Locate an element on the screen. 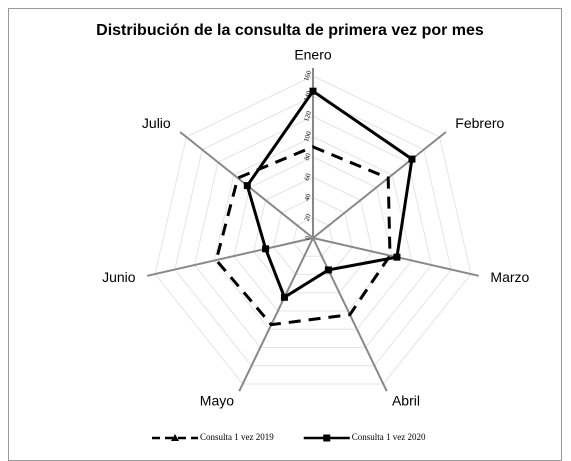 The width and height of the screenshot is (571, 461). r-tick-label: 40 is located at coordinates (308, 197).